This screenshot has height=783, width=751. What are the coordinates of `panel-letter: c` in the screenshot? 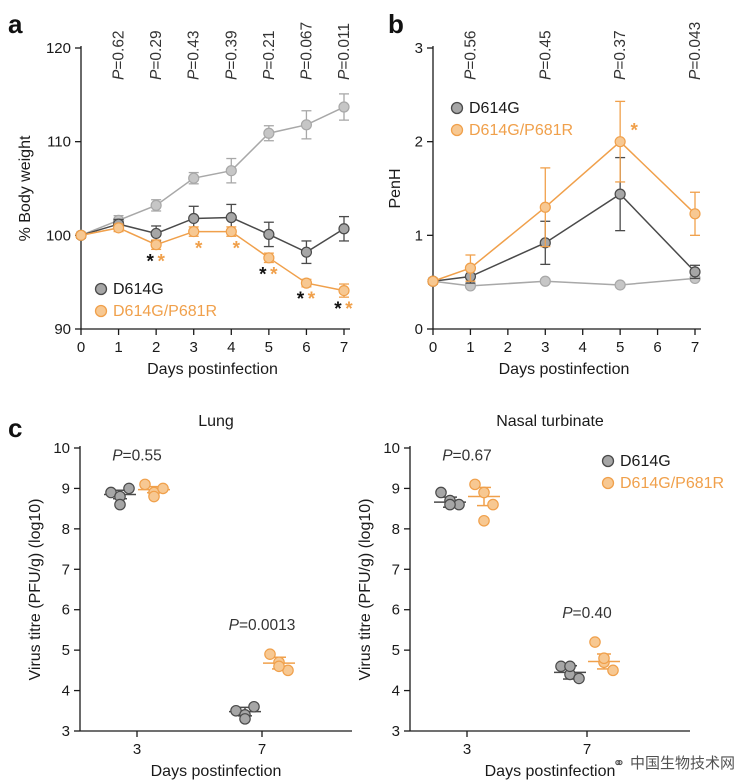 It's located at (15, 428).